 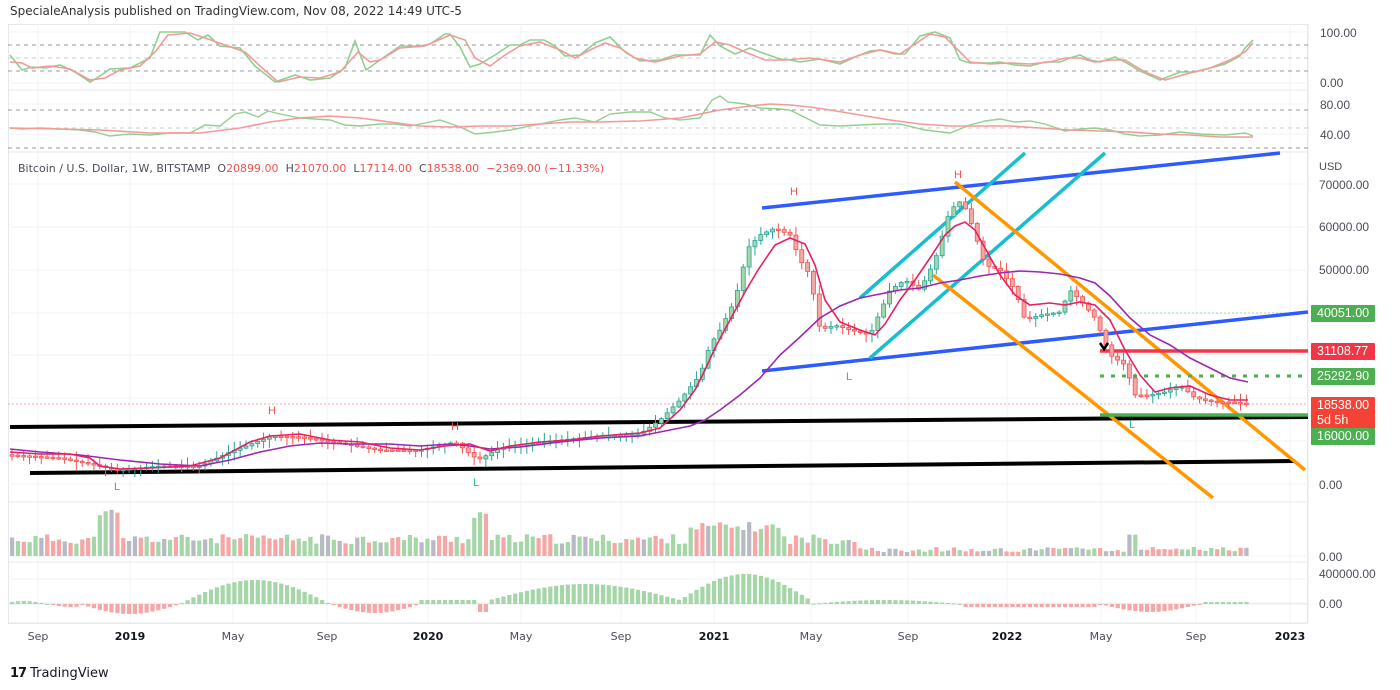 I want to click on time-label: 2022, so click(x=1007, y=636).